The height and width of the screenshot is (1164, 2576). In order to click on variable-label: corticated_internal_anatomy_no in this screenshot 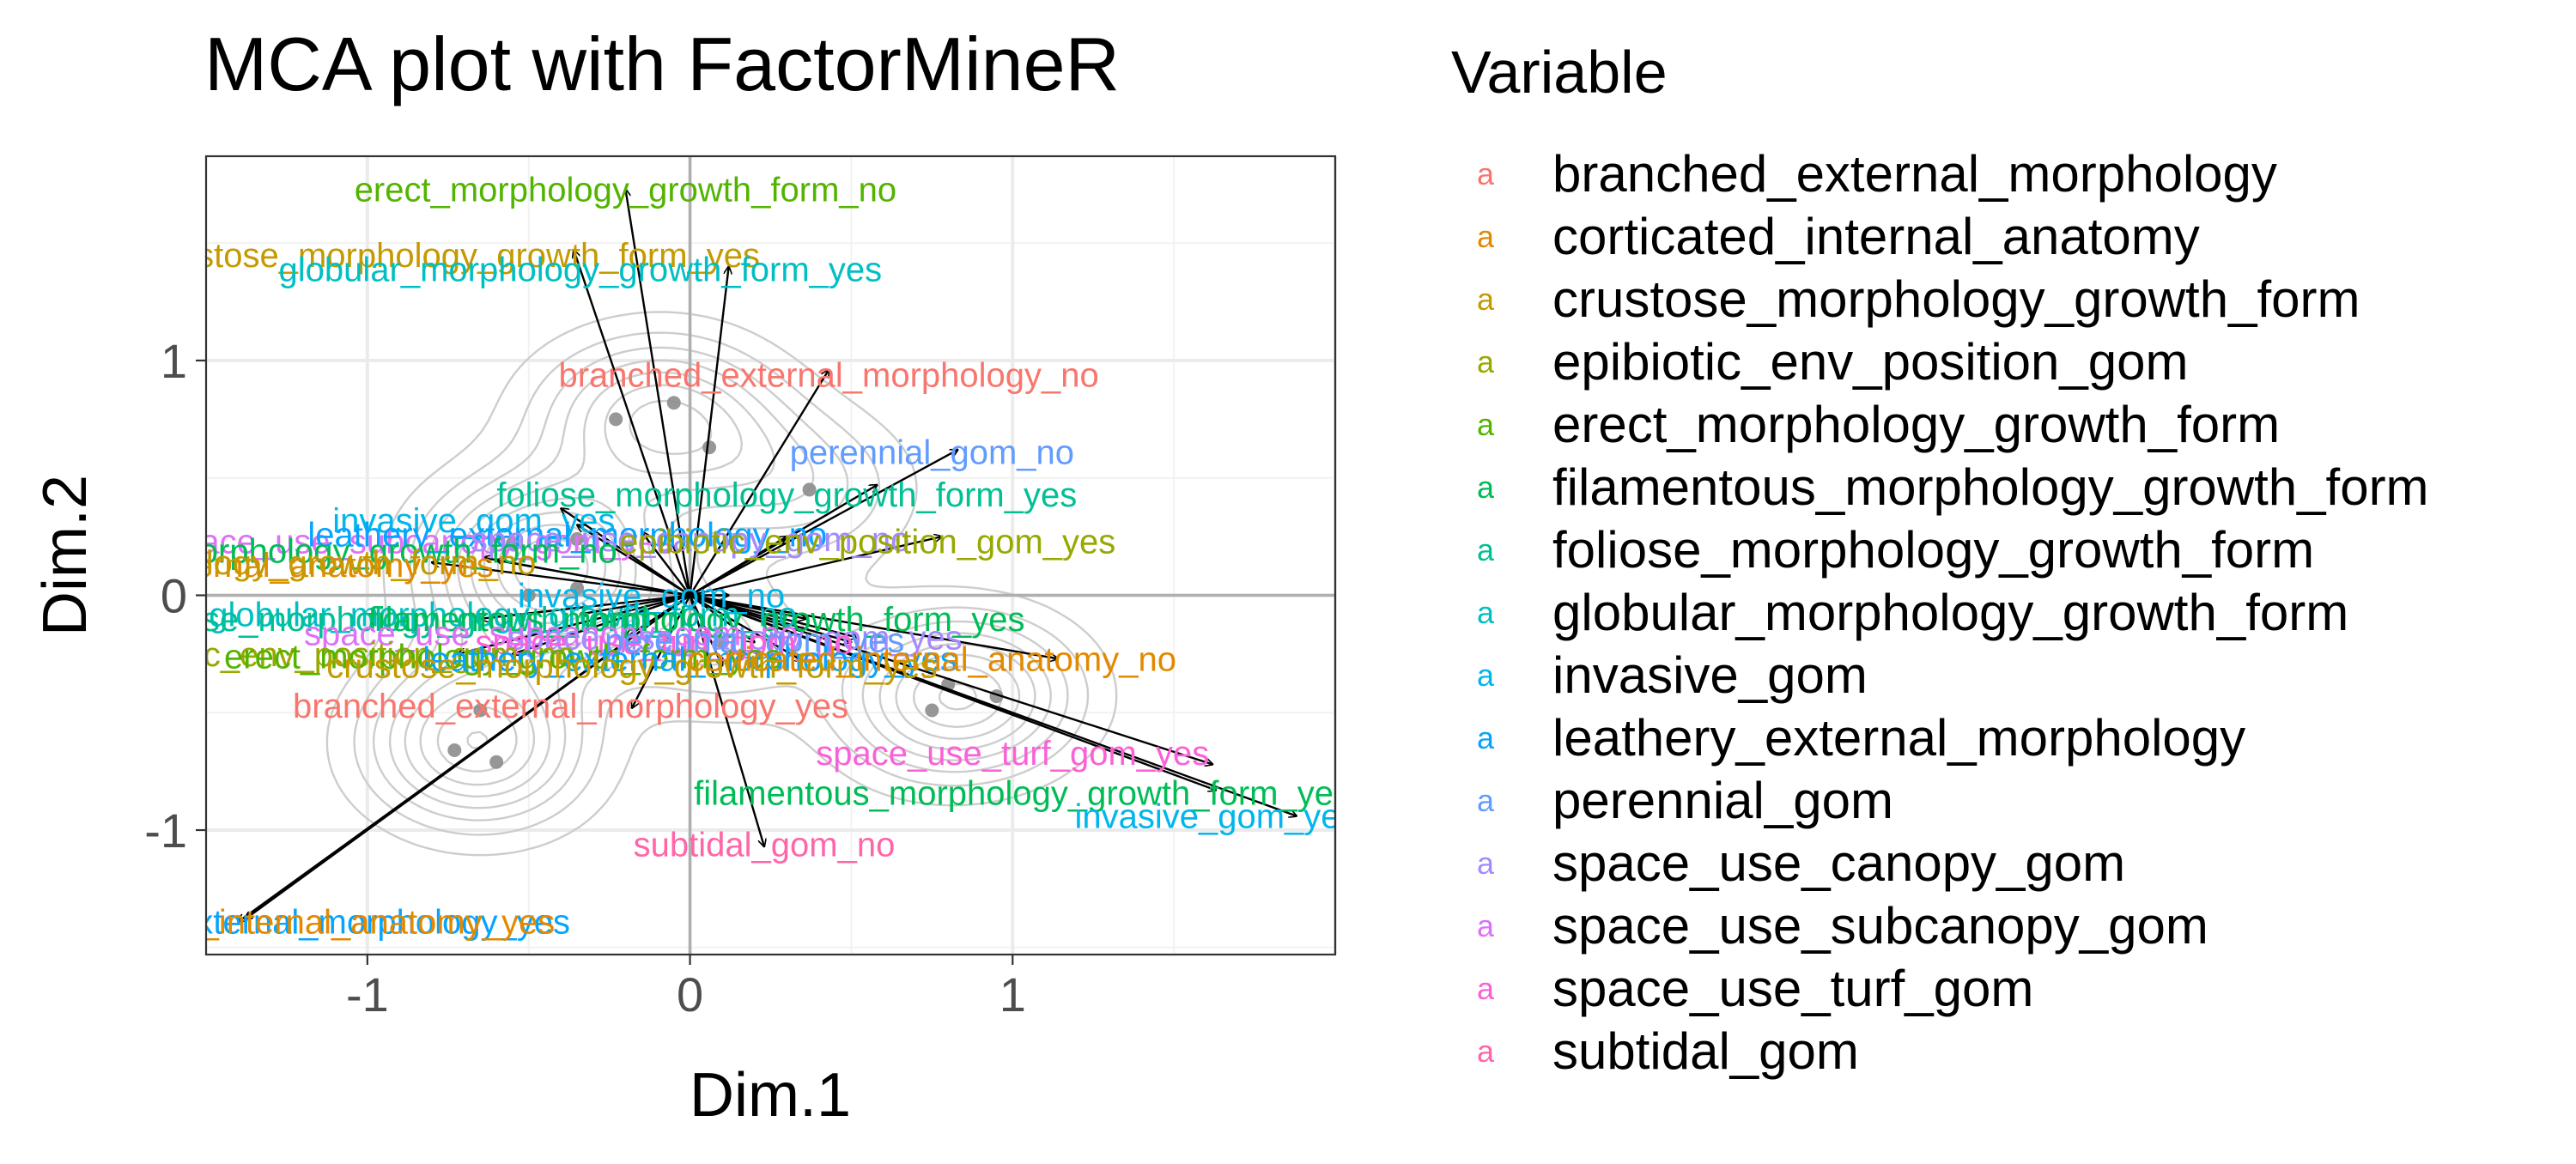, I will do `click(932, 659)`.